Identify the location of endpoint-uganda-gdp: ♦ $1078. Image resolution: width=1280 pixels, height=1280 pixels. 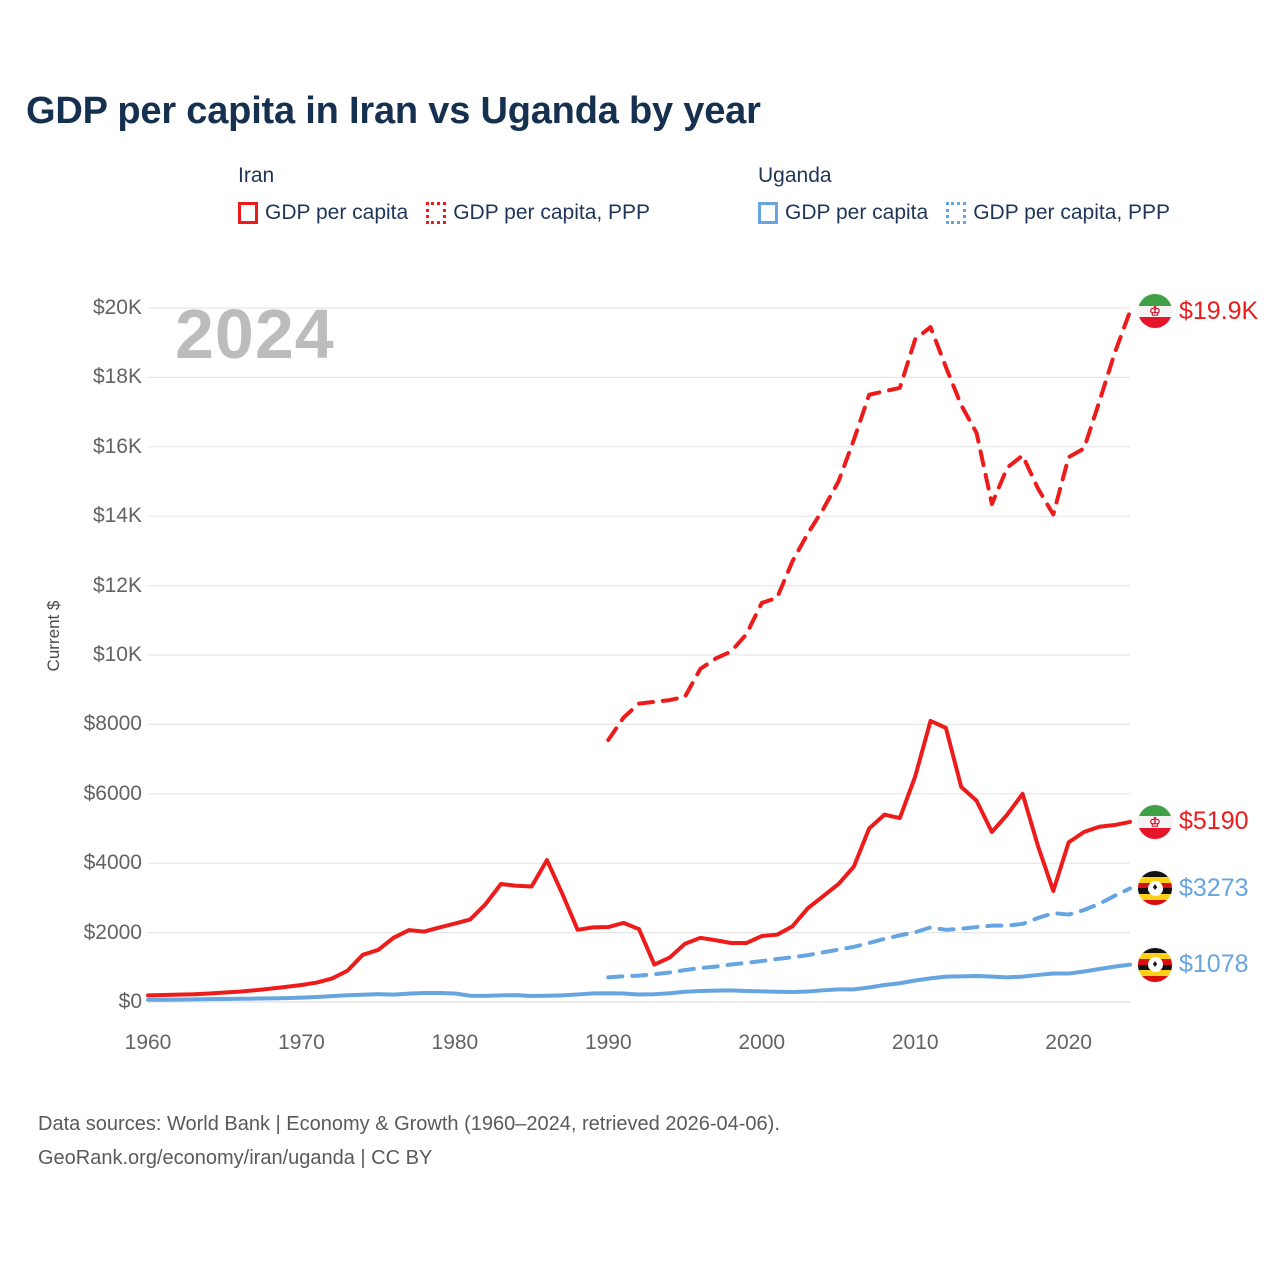
(1193, 964).